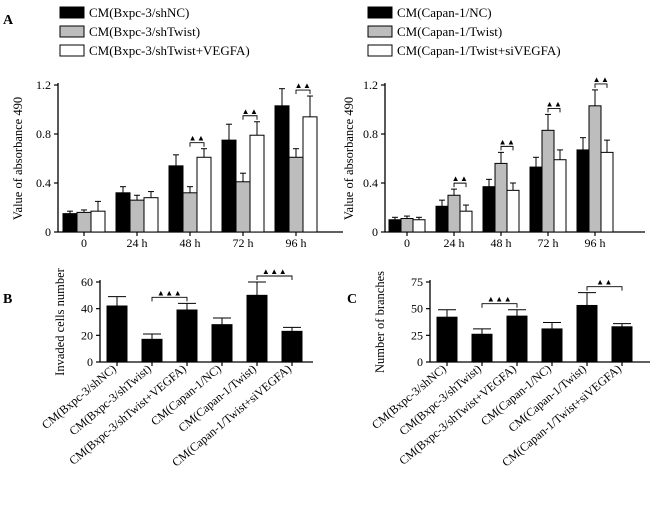 The width and height of the screenshot is (650, 529). Describe the element at coordinates (444, 12) in the screenshot. I see `legend-label: CM(Capan-1/NC)` at that location.